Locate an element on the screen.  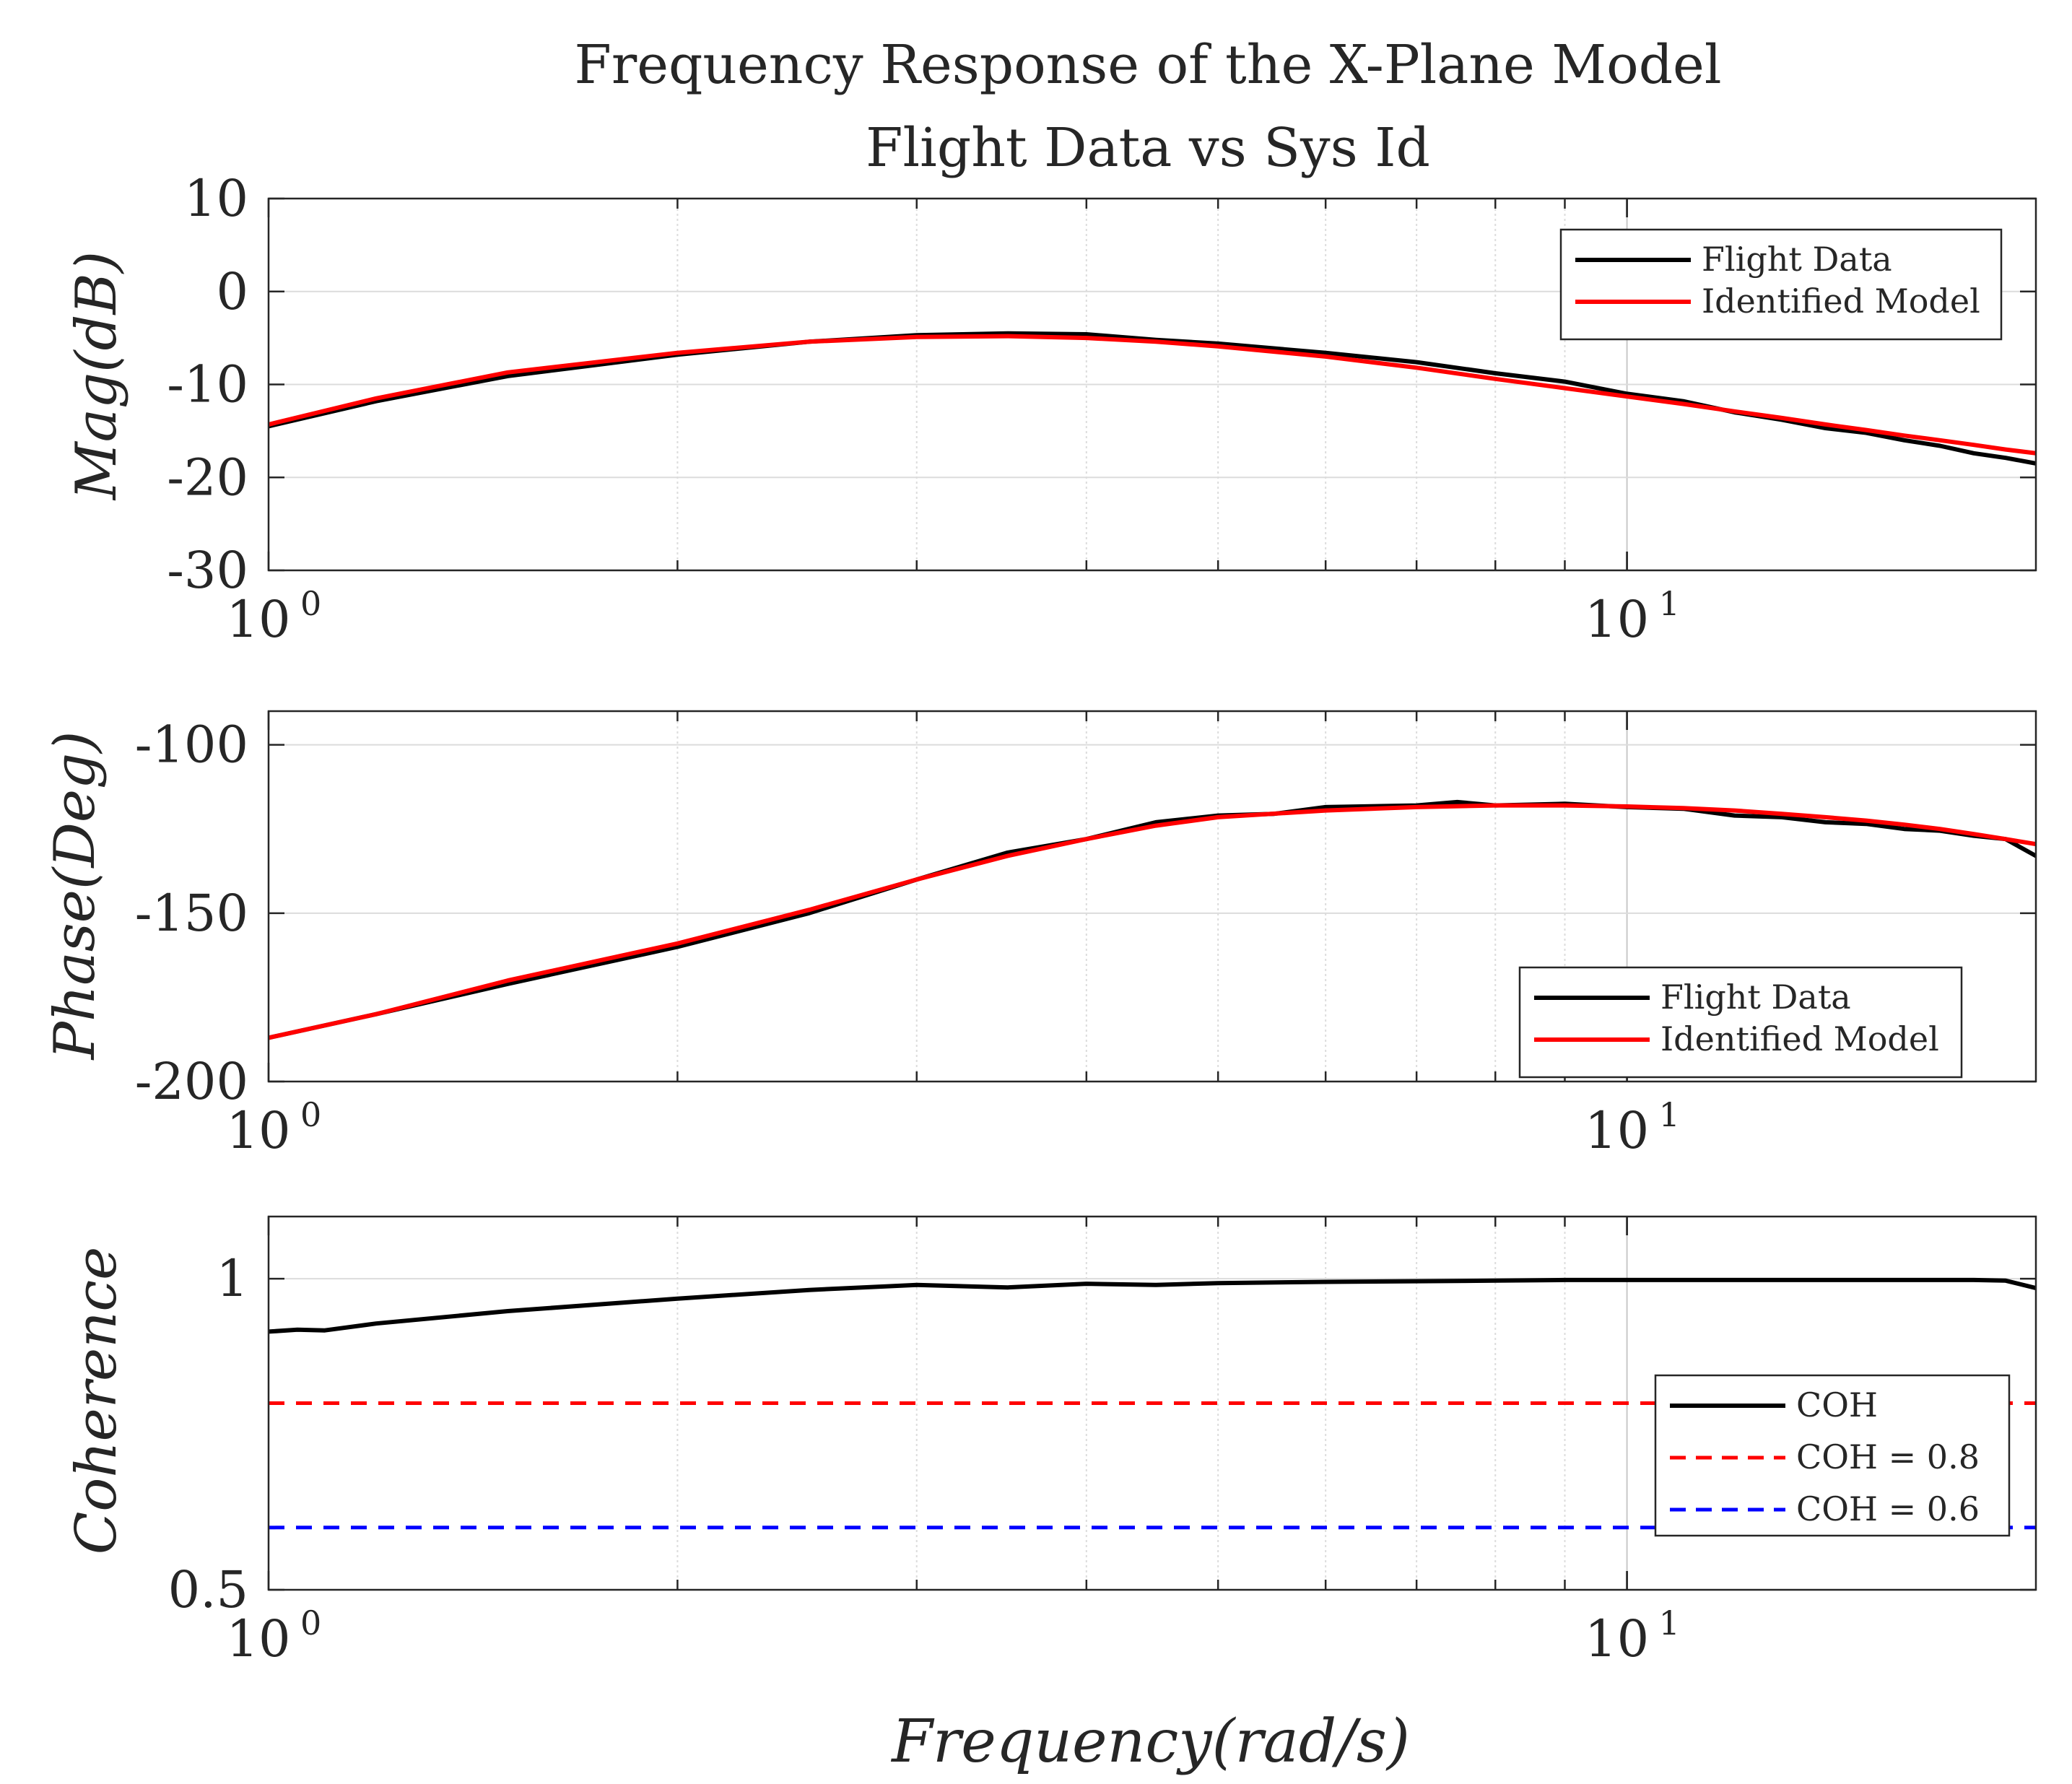
magnitude-ytick-label: 10 is located at coordinates (216, 199).